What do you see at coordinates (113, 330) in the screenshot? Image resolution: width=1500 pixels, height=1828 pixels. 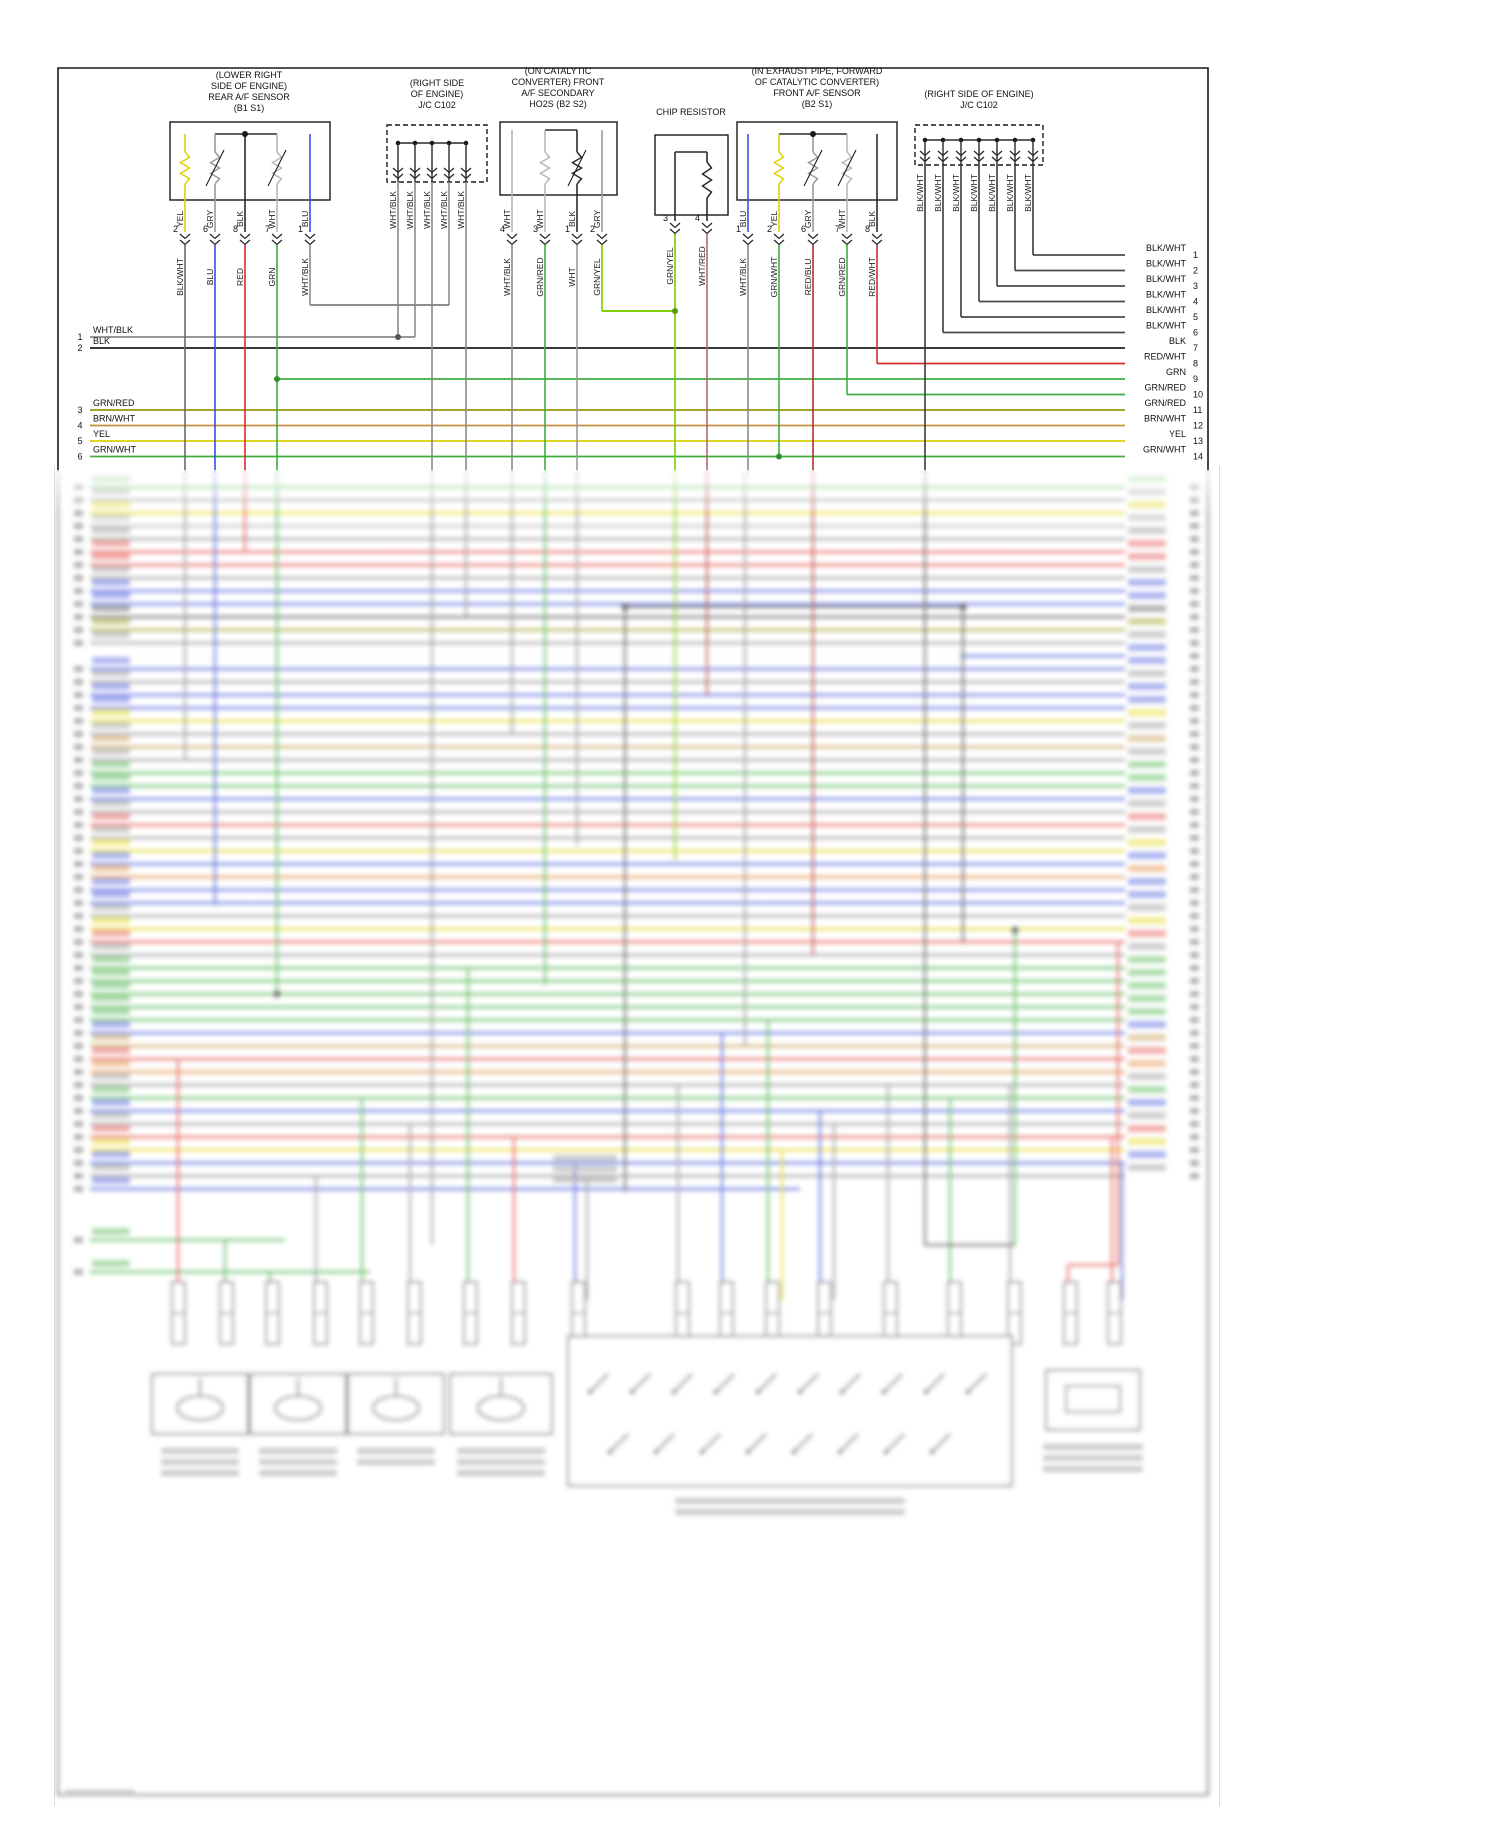 I see `bus-wire-label-left: WHT/BLK` at bounding box center [113, 330].